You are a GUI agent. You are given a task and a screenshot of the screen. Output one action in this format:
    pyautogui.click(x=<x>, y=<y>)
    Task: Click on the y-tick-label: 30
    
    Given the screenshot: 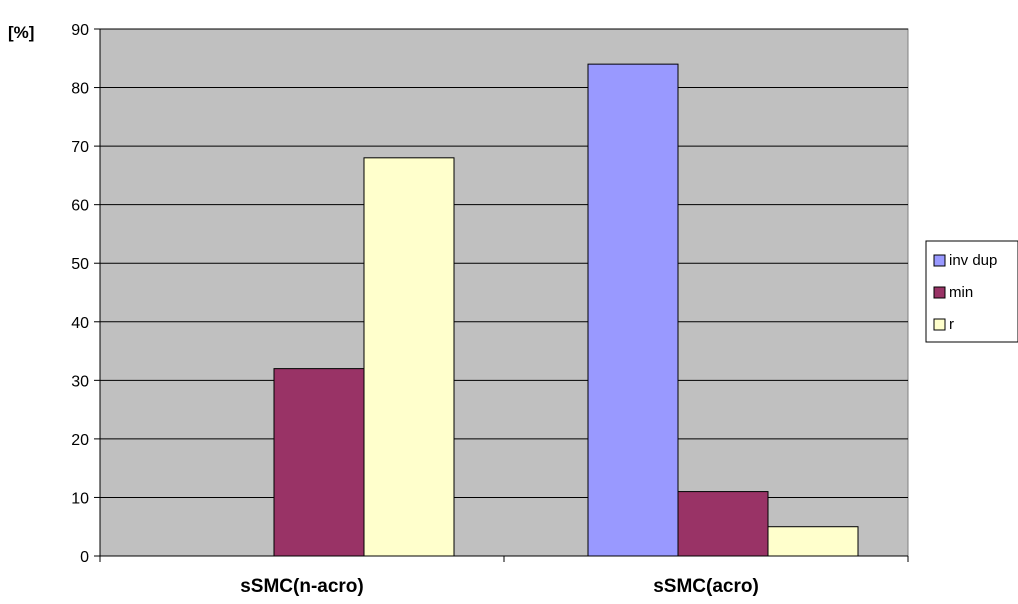 What is the action you would take?
    pyautogui.click(x=80, y=381)
    